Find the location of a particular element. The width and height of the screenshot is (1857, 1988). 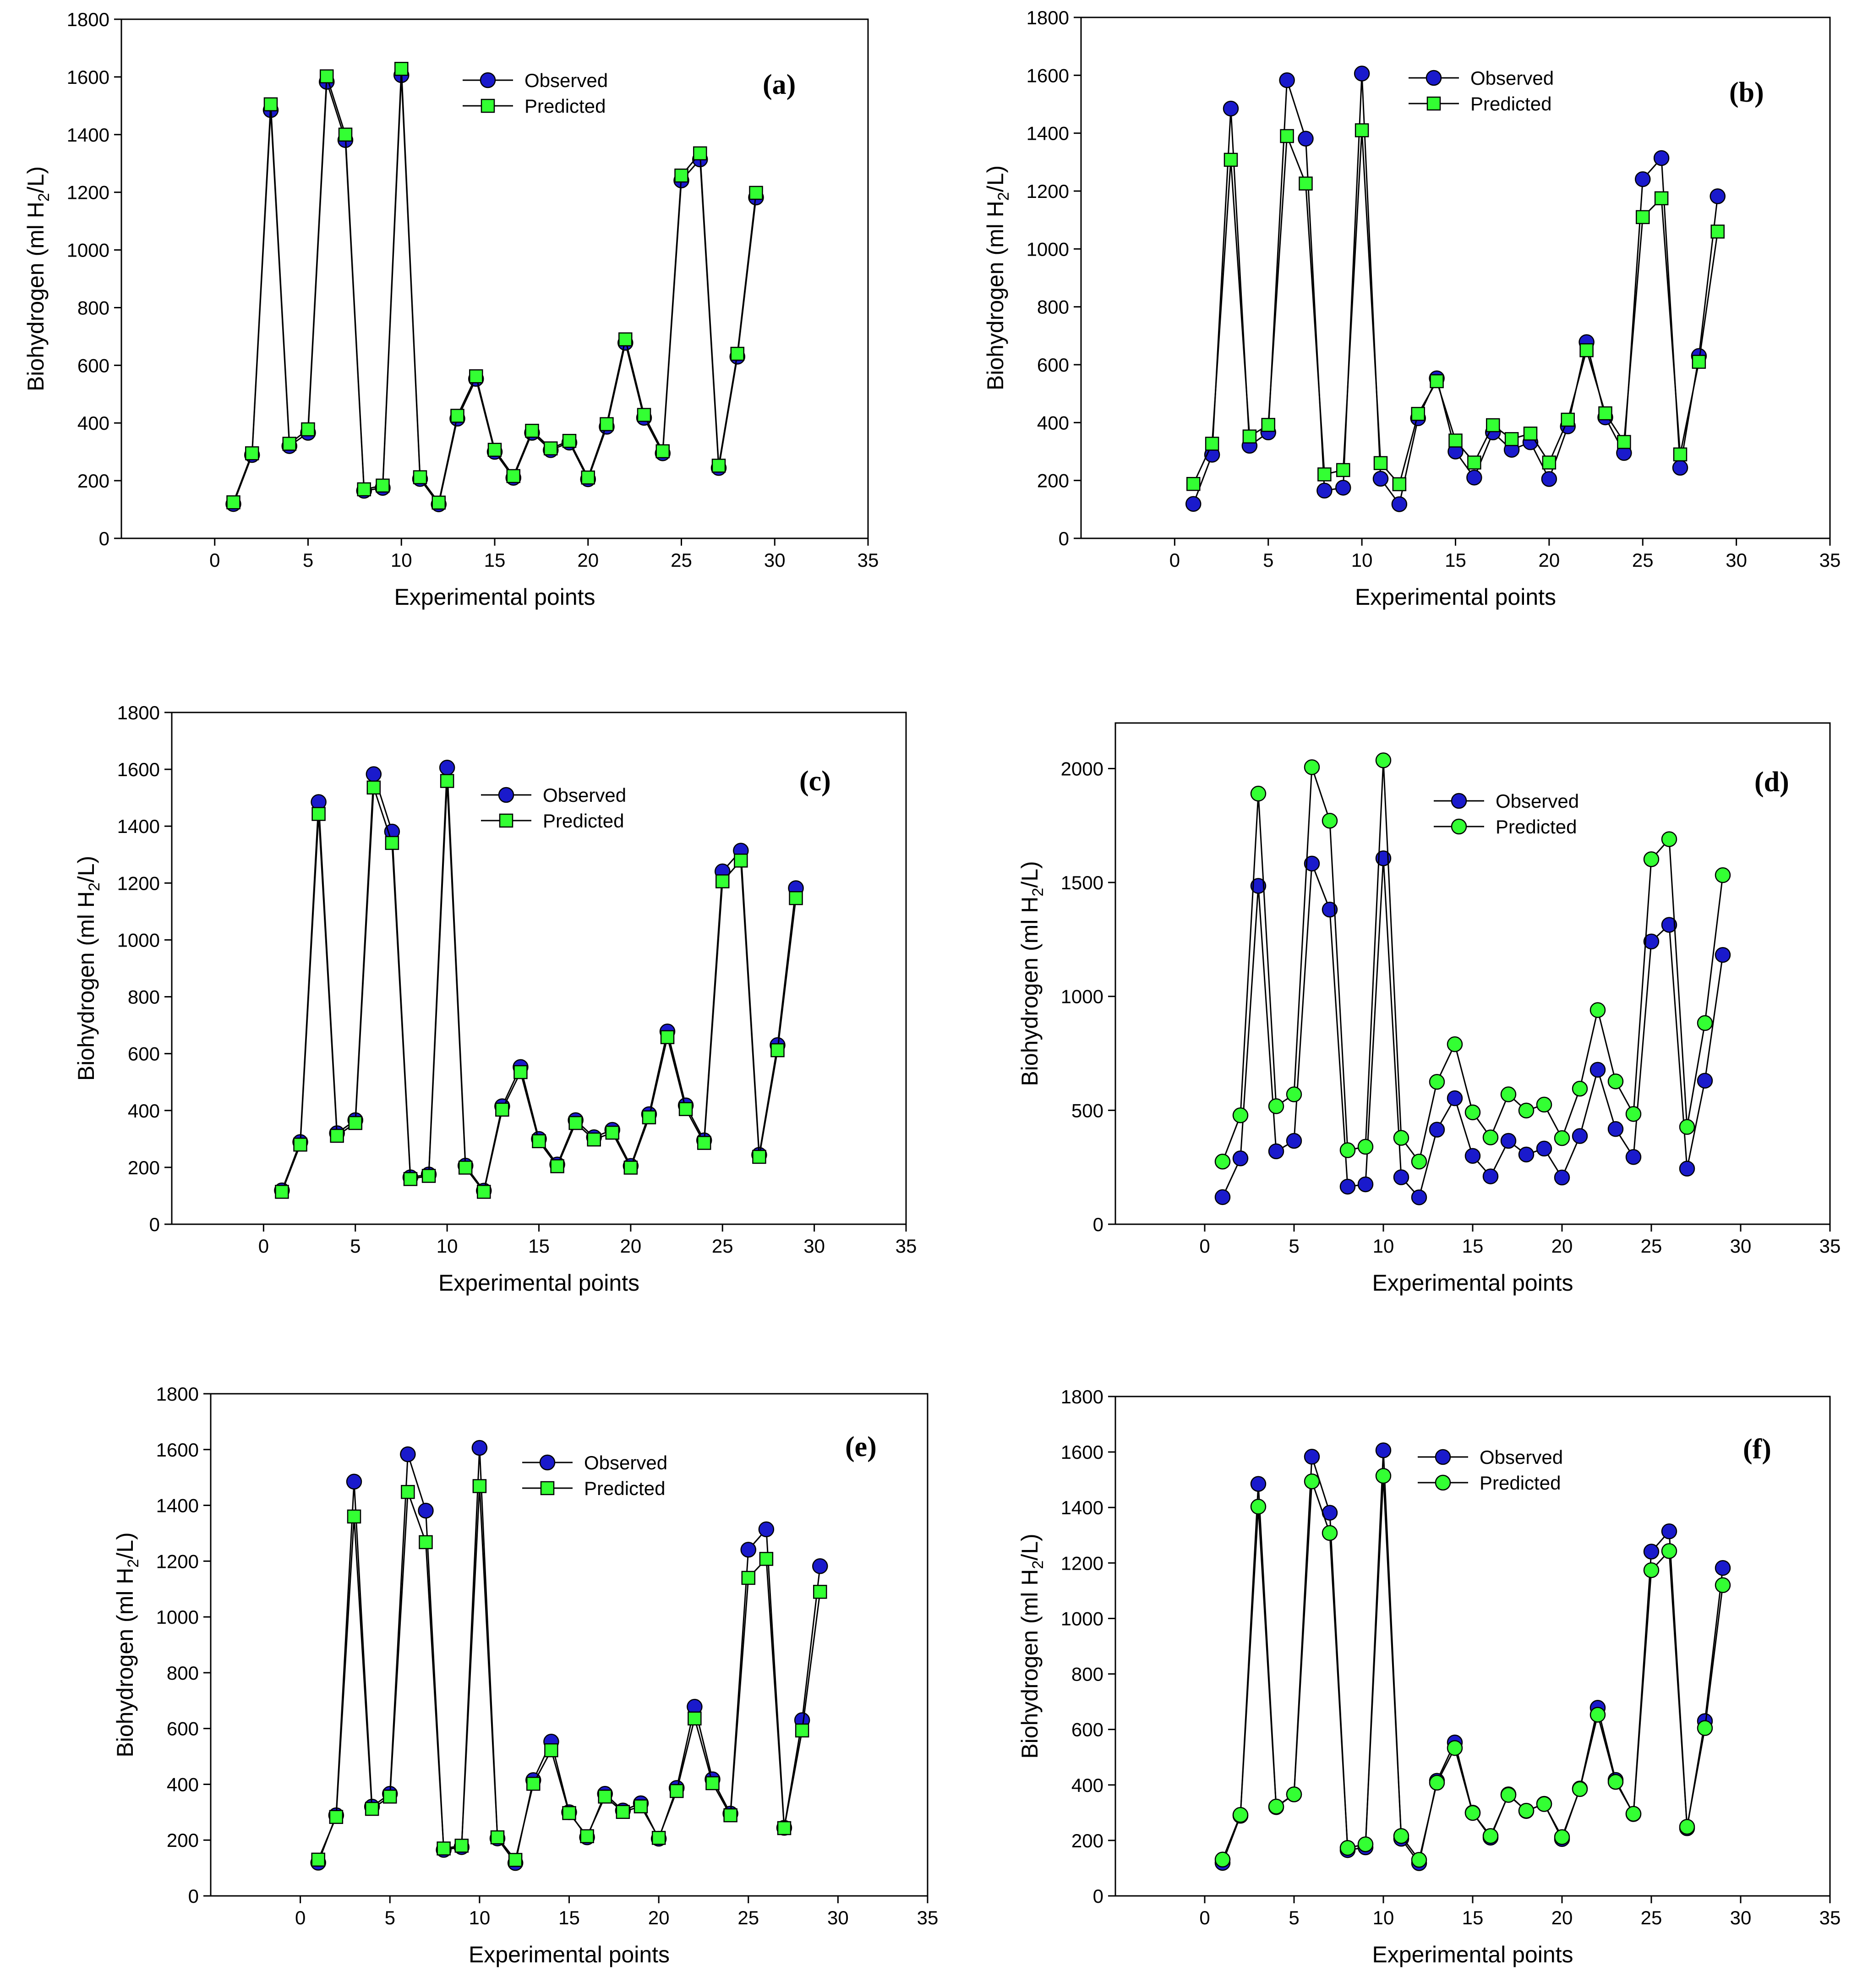

series-line-predicted is located at coordinates (539, 987).